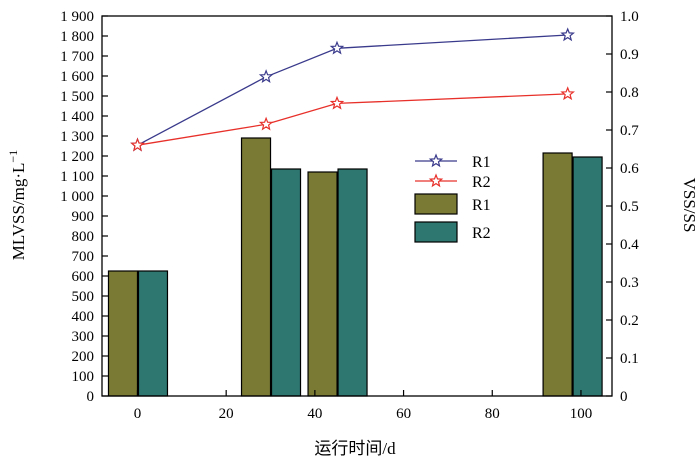 This screenshot has height=463, width=700. I want to click on legend-marker-r2, so click(436, 180).